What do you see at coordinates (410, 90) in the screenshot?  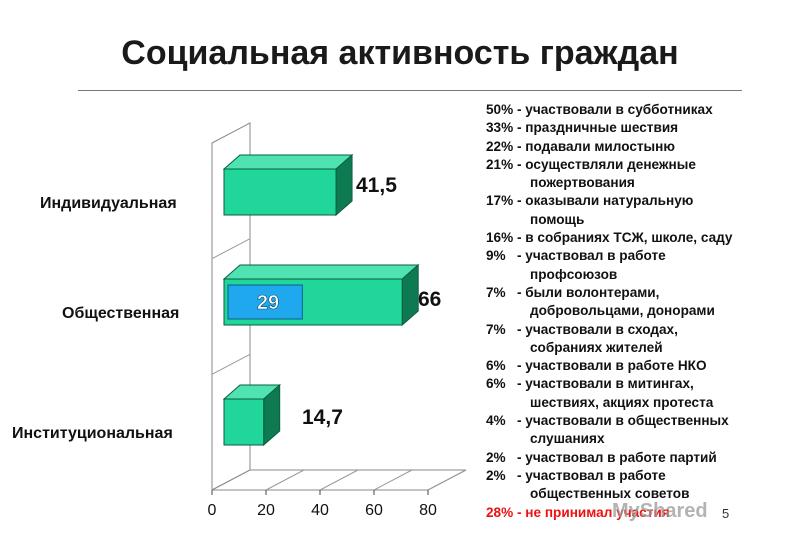 I see `title-divider` at bounding box center [410, 90].